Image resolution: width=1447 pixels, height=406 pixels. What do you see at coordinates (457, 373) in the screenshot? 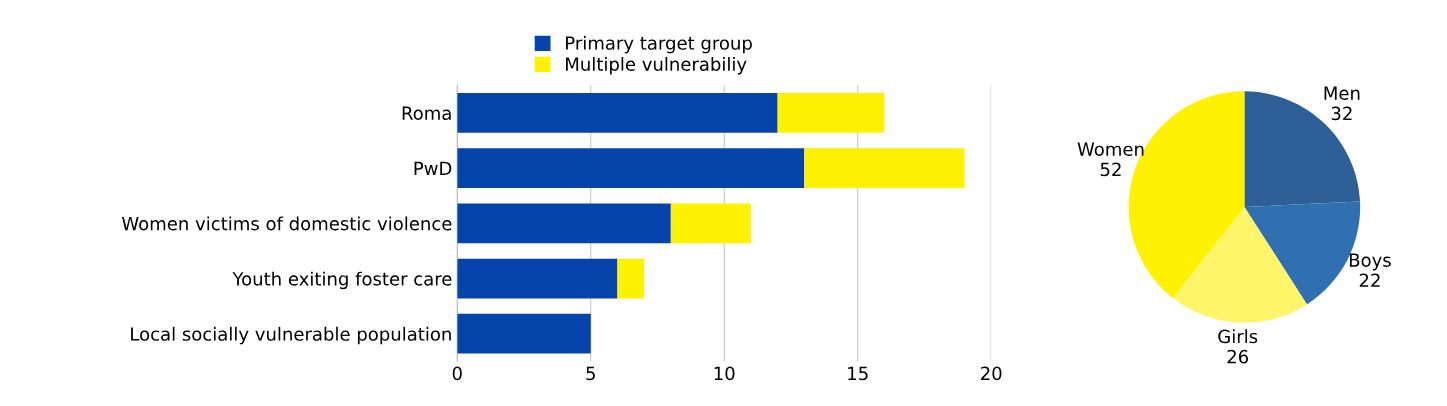
I see `x-tick-label: 0` at bounding box center [457, 373].